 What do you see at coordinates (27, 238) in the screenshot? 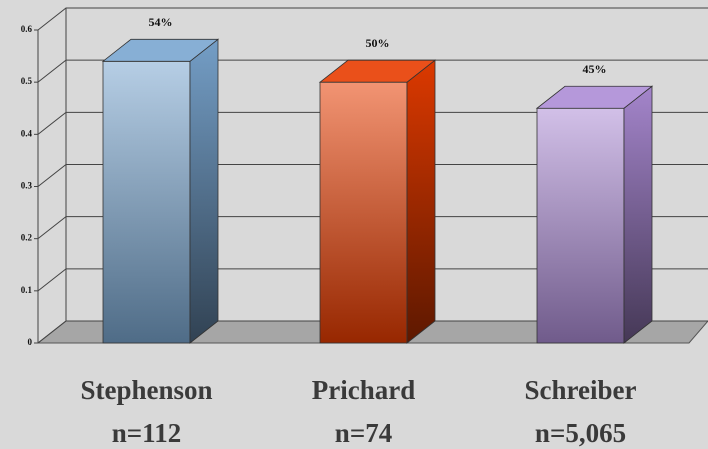
I see `y-tick-label: 0.2` at bounding box center [27, 238].